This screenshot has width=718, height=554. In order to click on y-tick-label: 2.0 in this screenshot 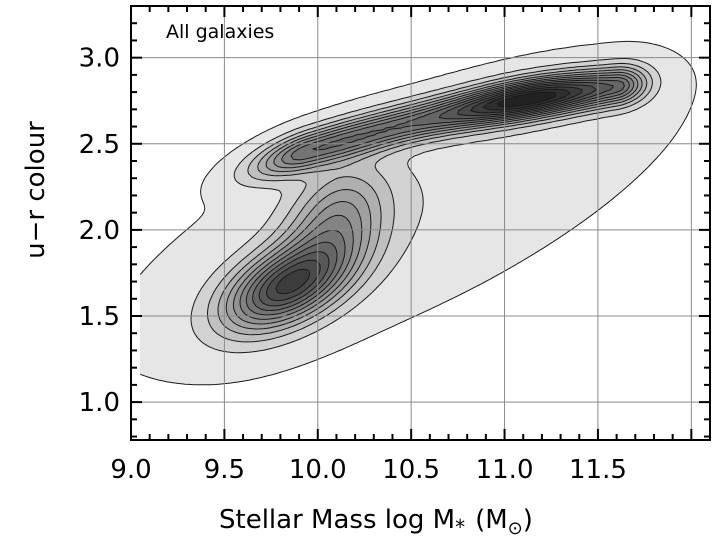, I will do `click(99, 231)`.